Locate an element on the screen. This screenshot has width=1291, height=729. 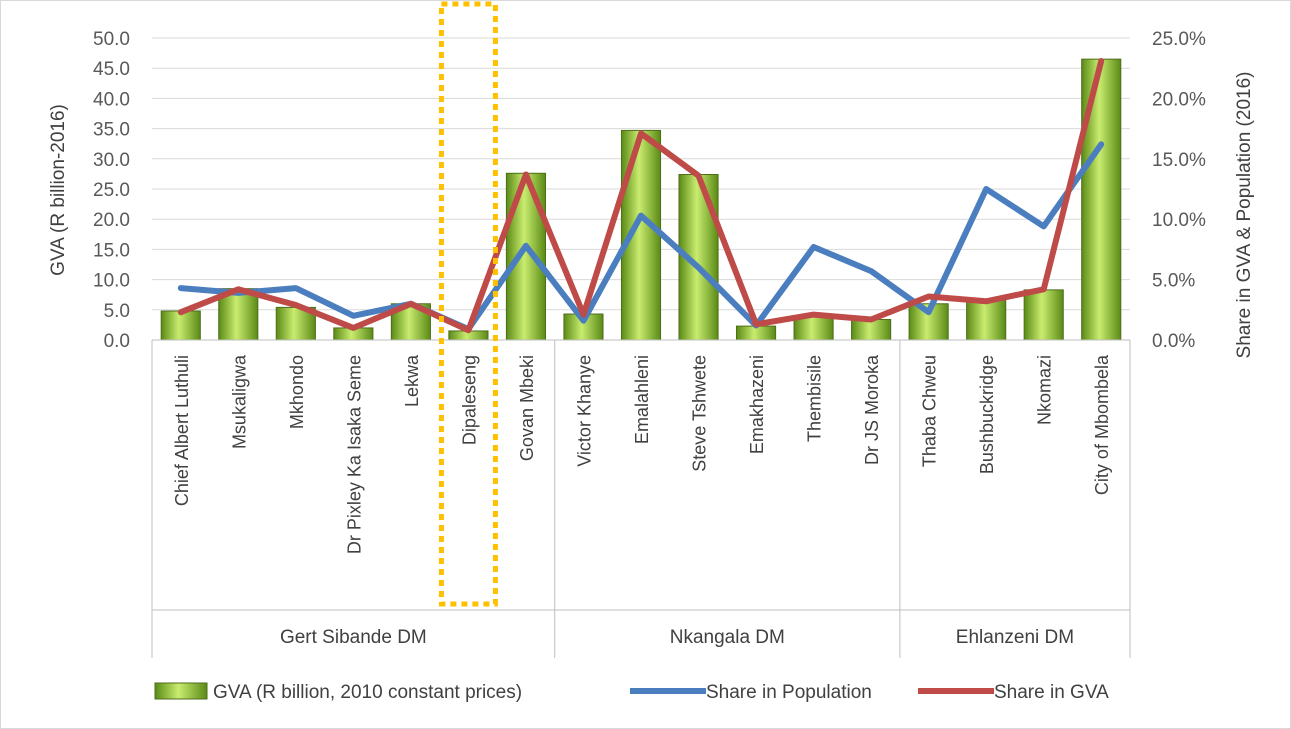
y-left-tick-label: 5.0 is located at coordinates (117, 311).